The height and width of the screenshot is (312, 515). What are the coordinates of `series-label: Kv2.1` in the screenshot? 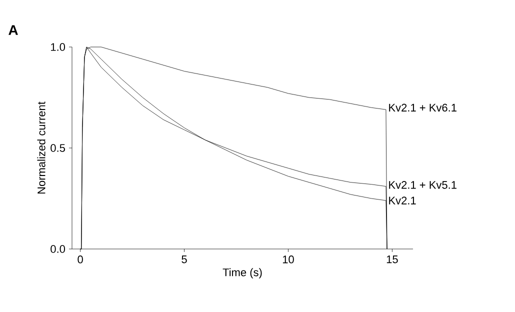 It's located at (402, 200).